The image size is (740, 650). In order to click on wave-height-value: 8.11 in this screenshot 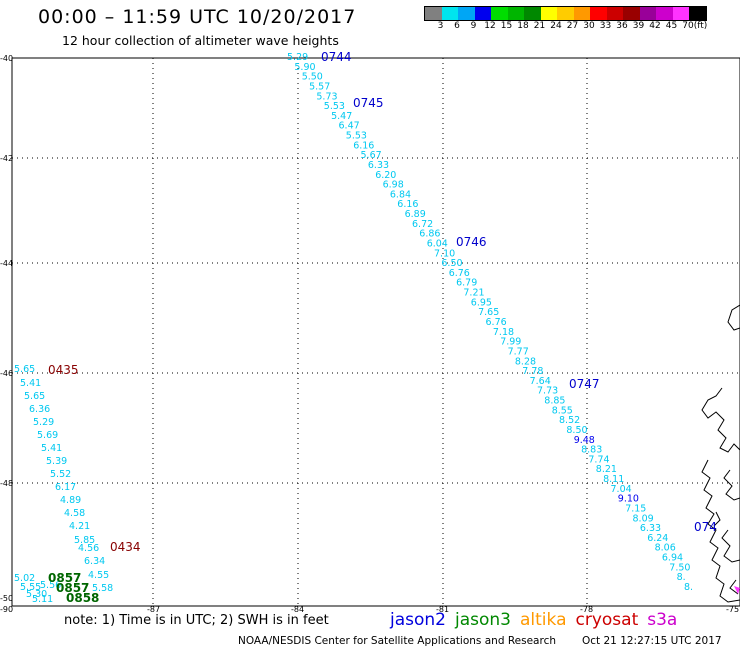, I will do `click(613, 479)`.